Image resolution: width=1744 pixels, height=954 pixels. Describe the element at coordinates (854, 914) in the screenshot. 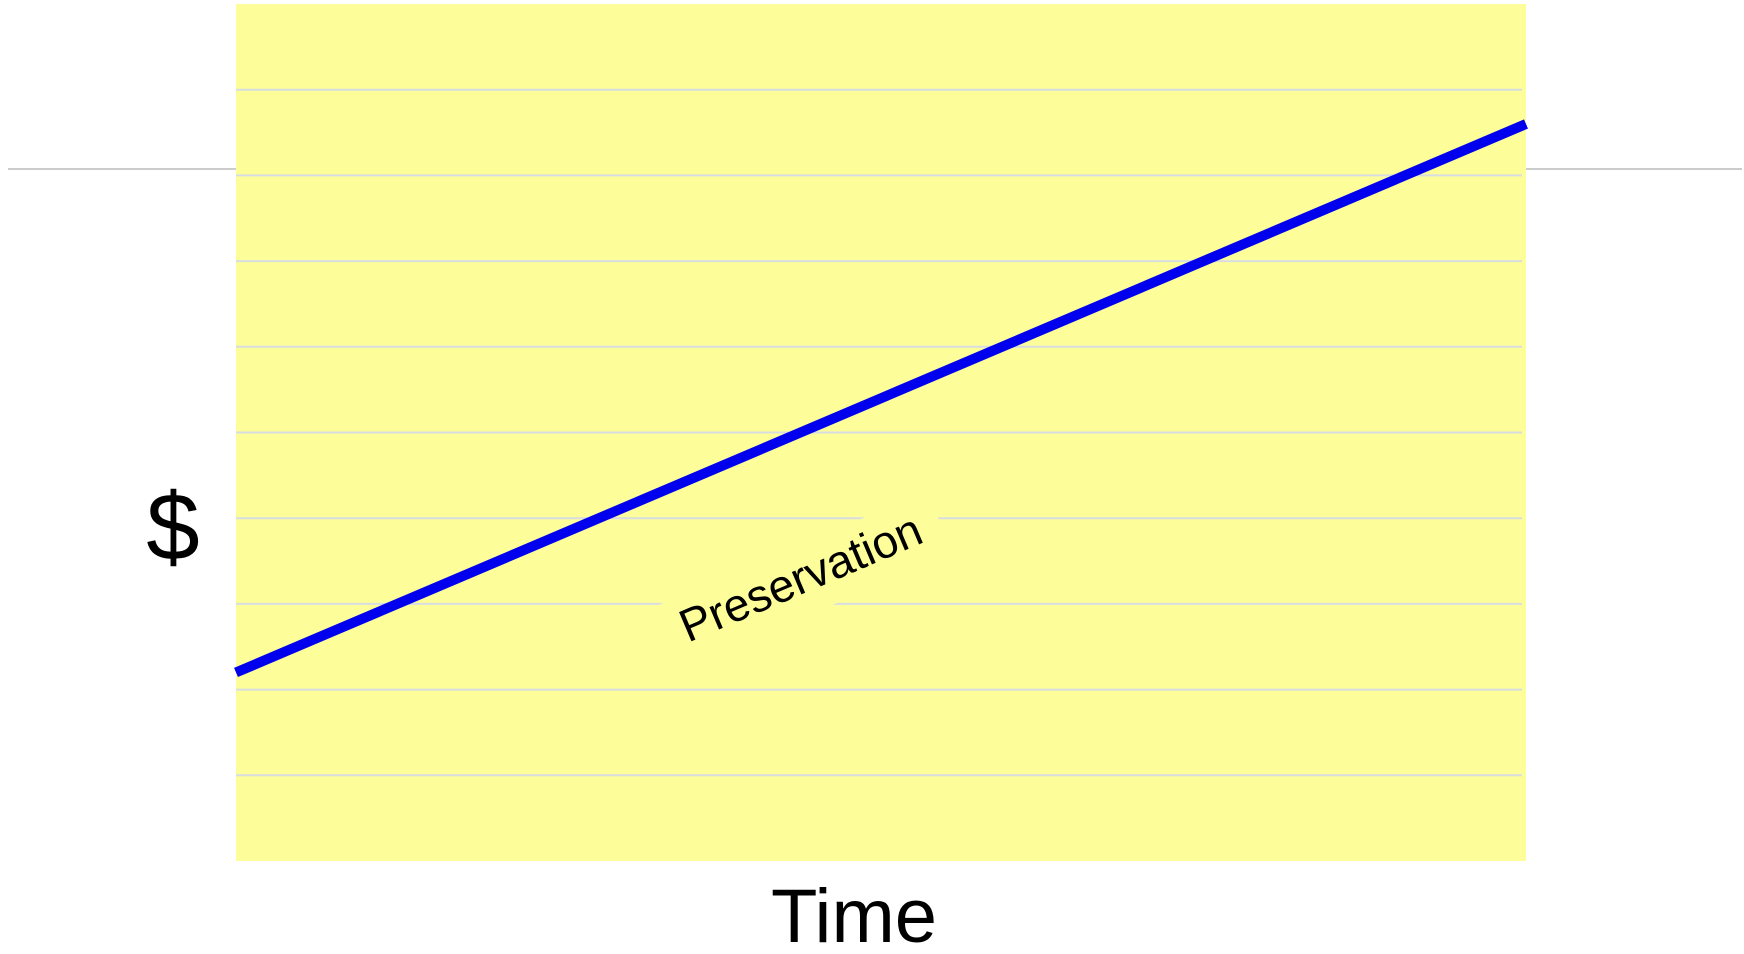

I see `x-axis-label: Time` at that location.